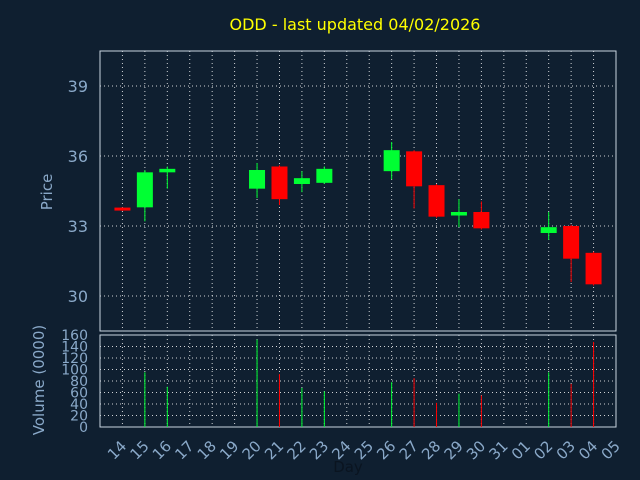 The width and height of the screenshot is (640, 480). What do you see at coordinates (79, 394) in the screenshot?
I see `volume-tick-label: 60` at bounding box center [79, 394].